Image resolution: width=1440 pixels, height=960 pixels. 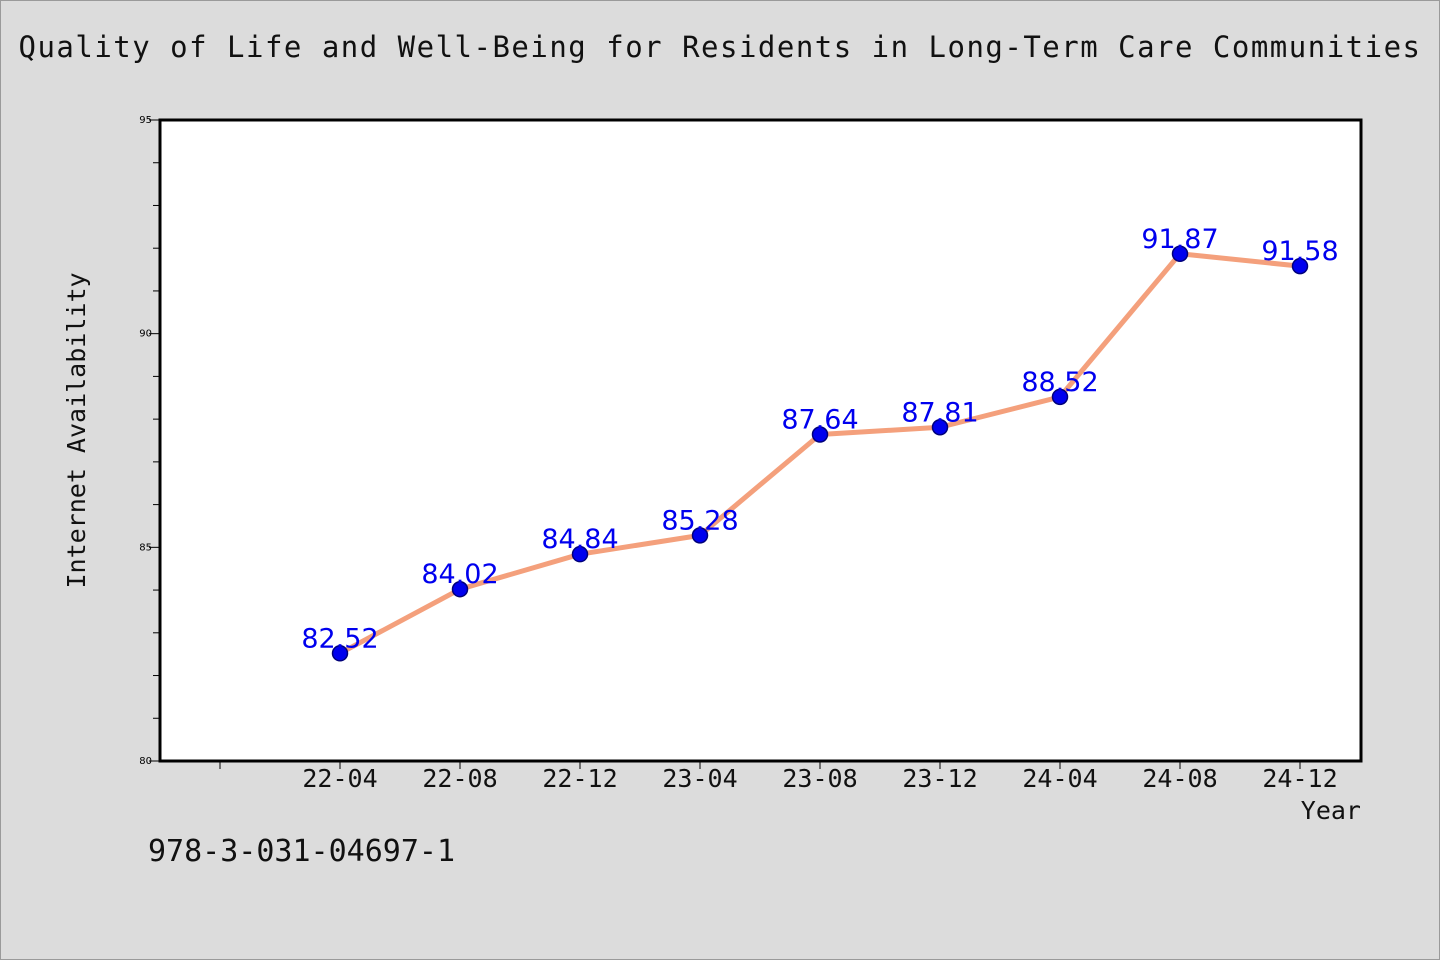 I want to click on y-tick-label: 90, so click(x=145, y=334).